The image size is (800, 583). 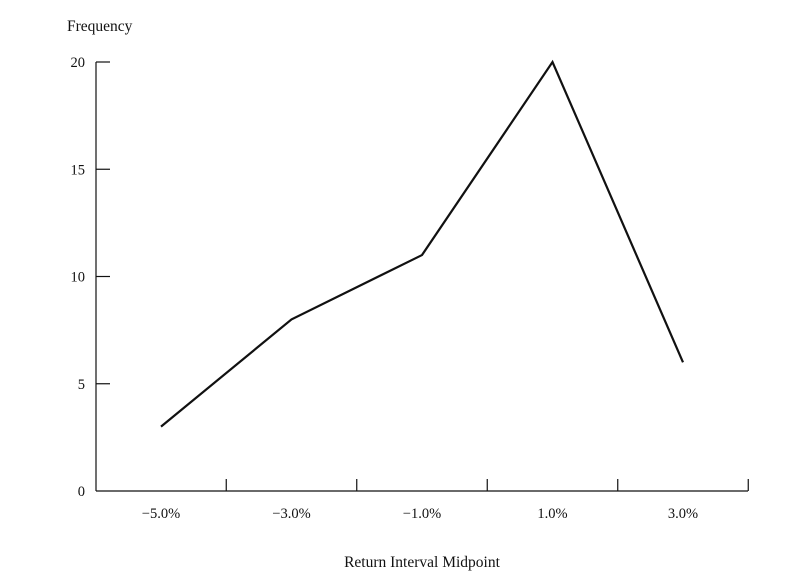 I want to click on y-tick-label: 20, so click(x=78, y=63).